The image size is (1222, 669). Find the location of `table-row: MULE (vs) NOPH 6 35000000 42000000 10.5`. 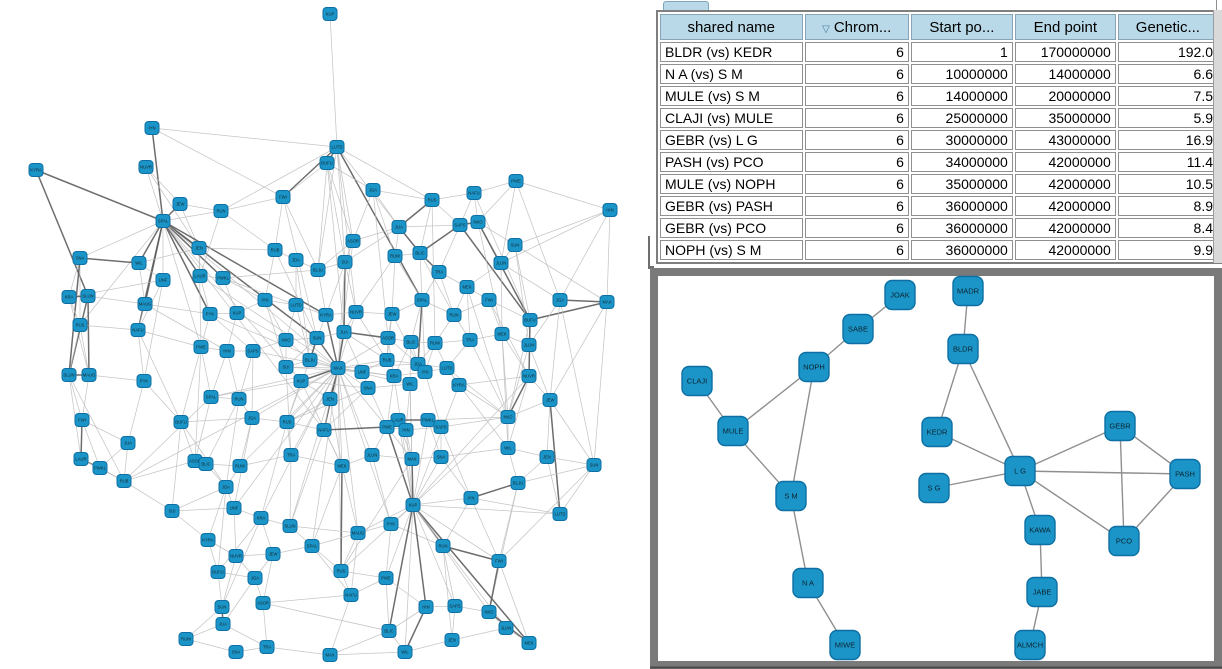

table-row: MULE (vs) NOPH 6 35000000 42000000 10.5 is located at coordinates (939, 184).